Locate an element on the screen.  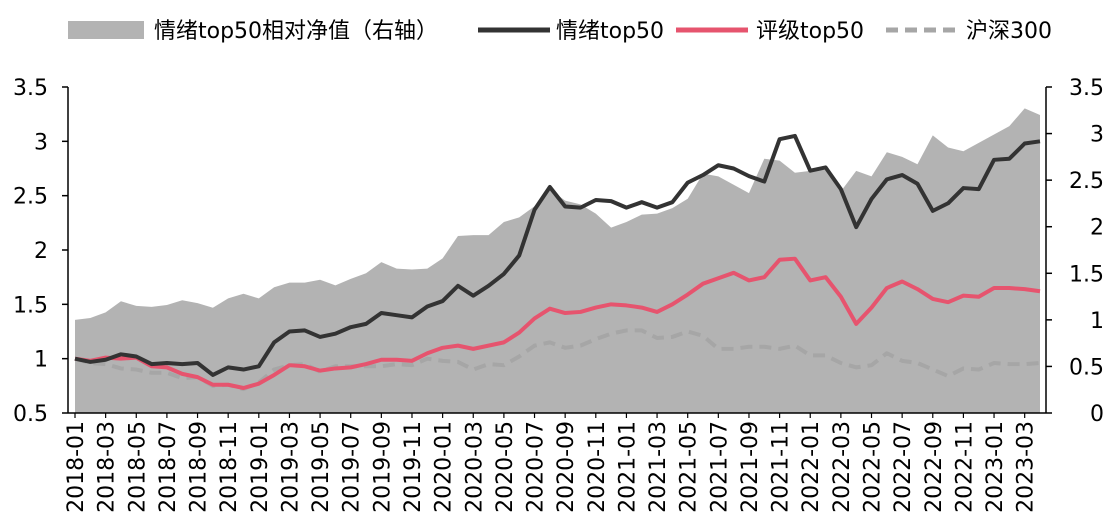
left-tick-label: 1 is located at coordinates (41, 360).